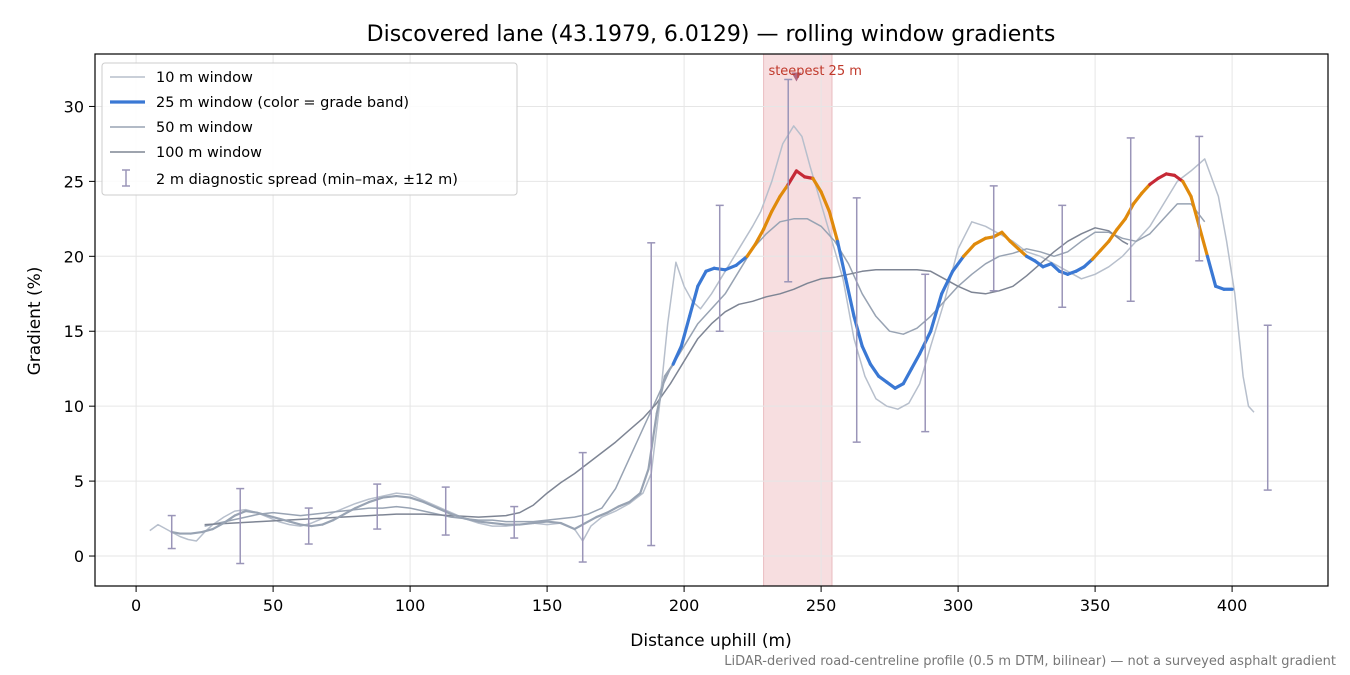  Describe the element at coordinates (684, 605) in the screenshot. I see `x-tick-label: 200` at that location.